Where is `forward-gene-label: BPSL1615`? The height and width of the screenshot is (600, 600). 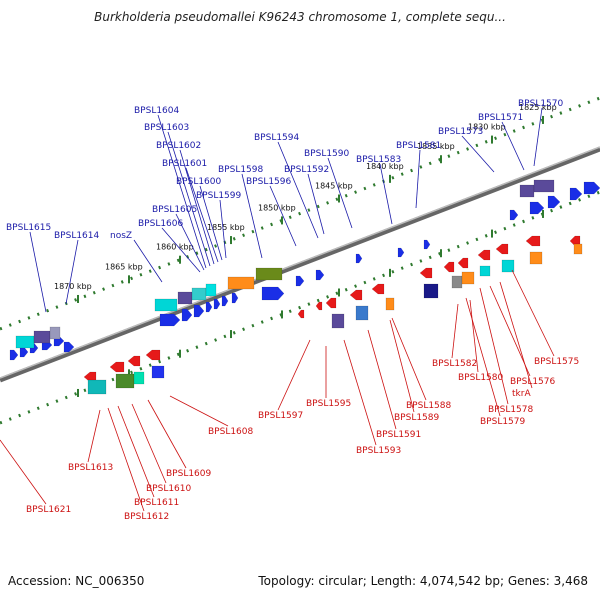
forward-gene-label: BPSL1615 is located at coordinates (28, 228).